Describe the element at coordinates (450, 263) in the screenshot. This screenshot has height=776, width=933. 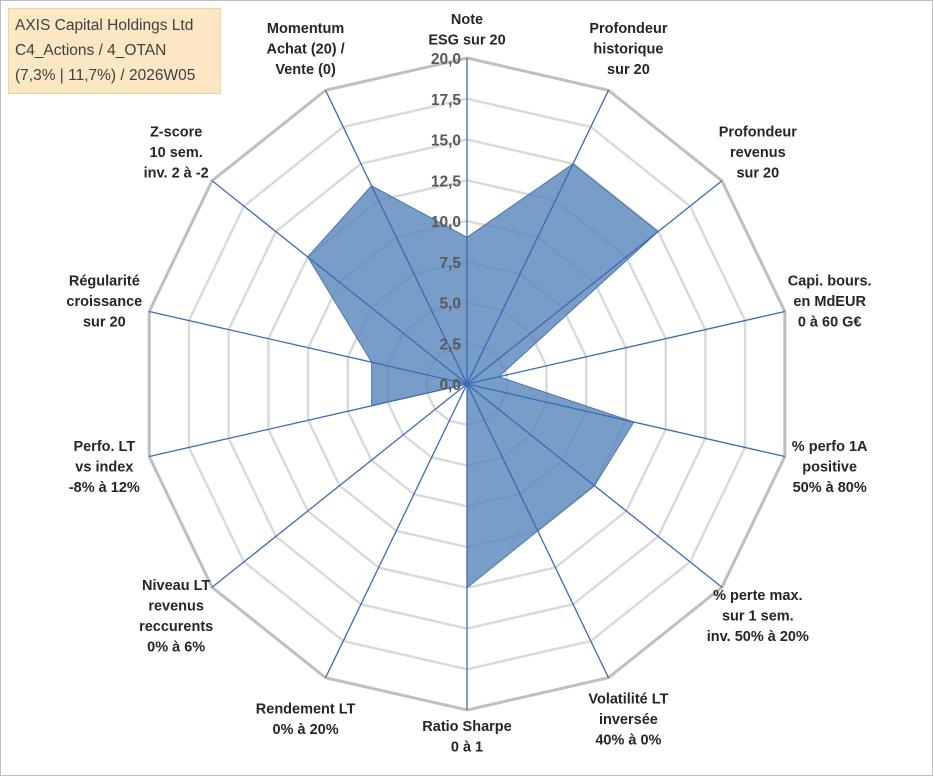
I see `tick-label: 7,5` at that location.